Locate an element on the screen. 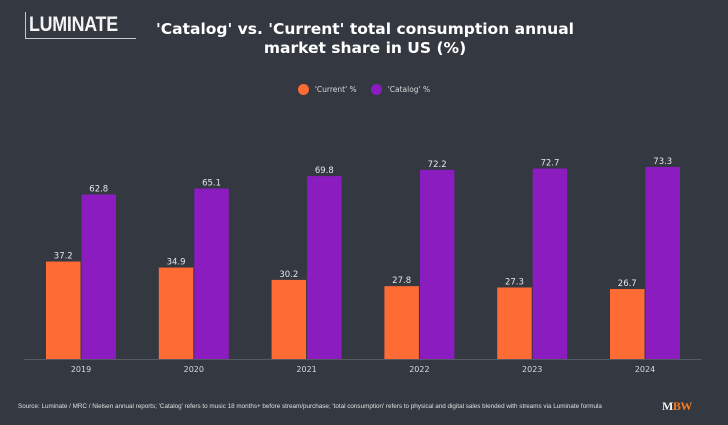  data-label-current-2021: 30.2 is located at coordinates (288, 275).